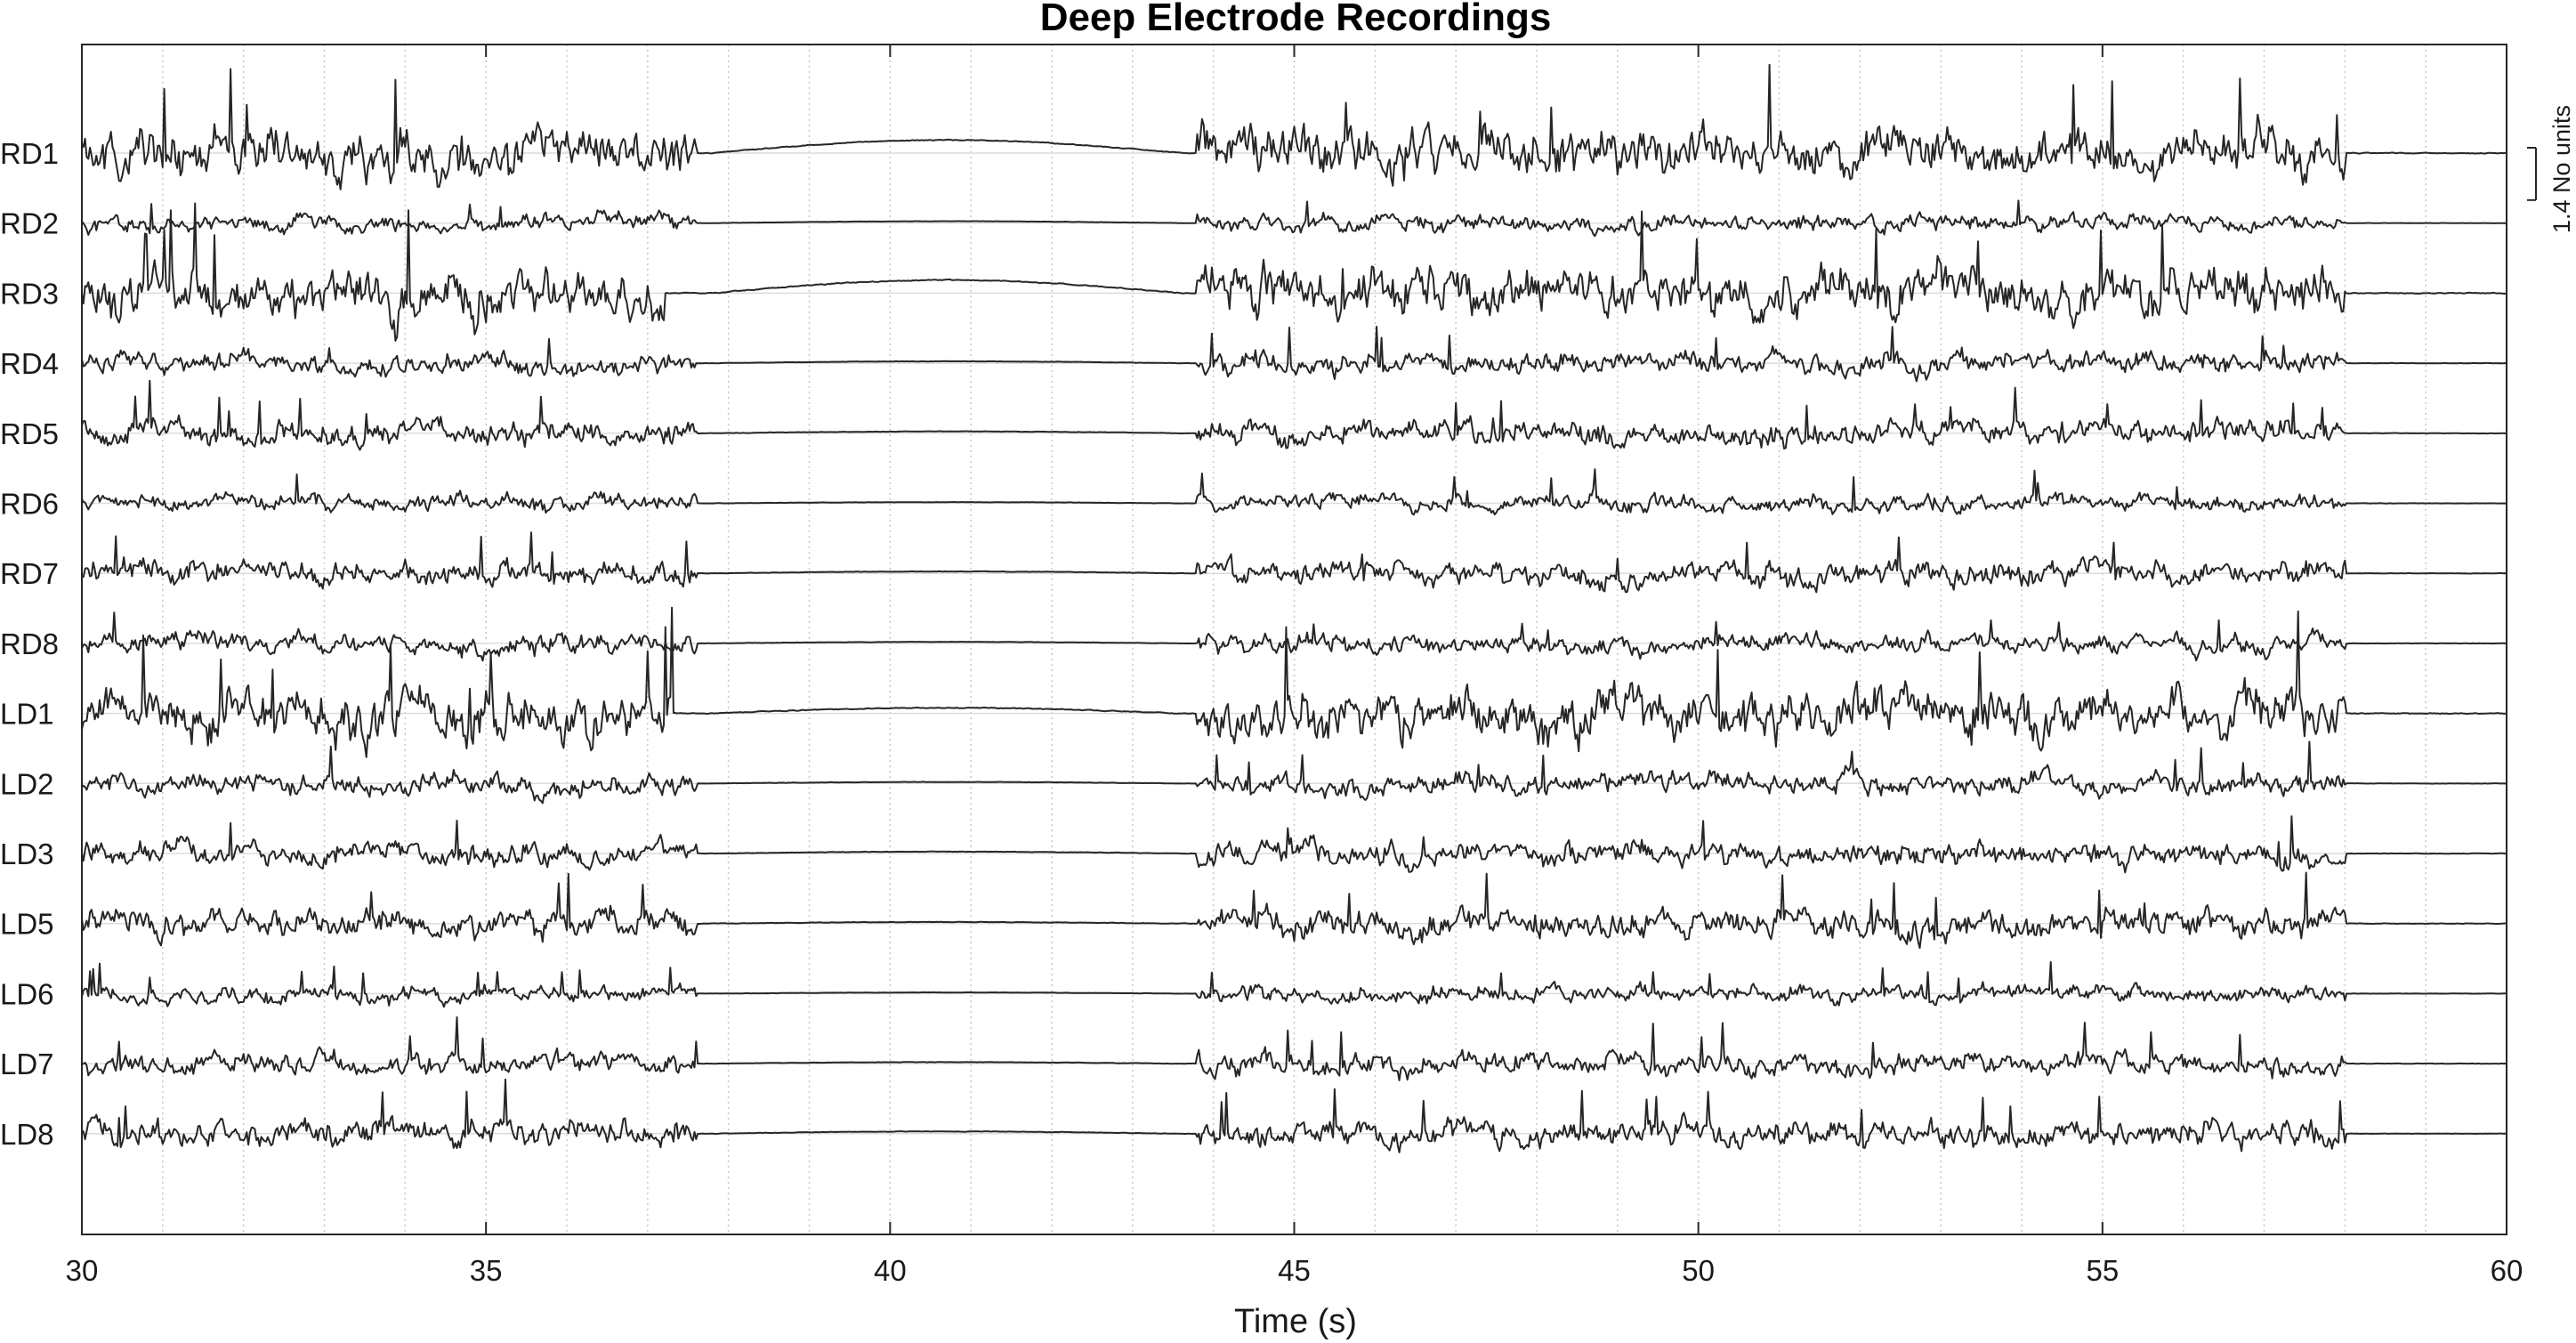 Image resolution: width=2576 pixels, height=1343 pixels. I want to click on x-tick-label: 30, so click(82, 1270).